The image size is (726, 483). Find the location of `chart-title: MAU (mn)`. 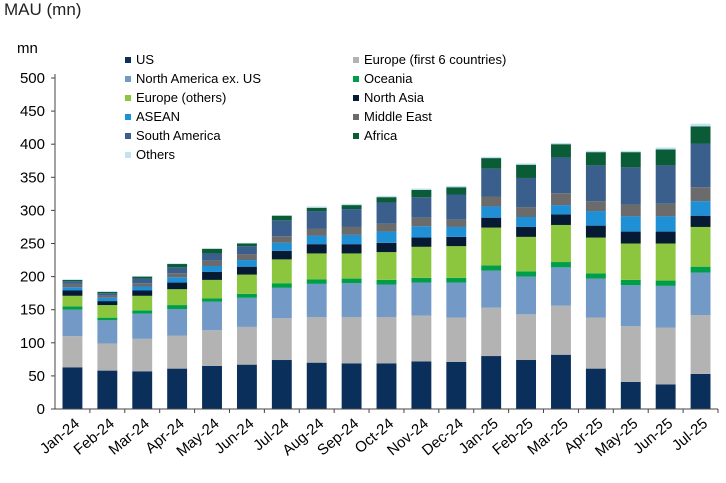

chart-title: MAU (mn) is located at coordinates (43, 9).